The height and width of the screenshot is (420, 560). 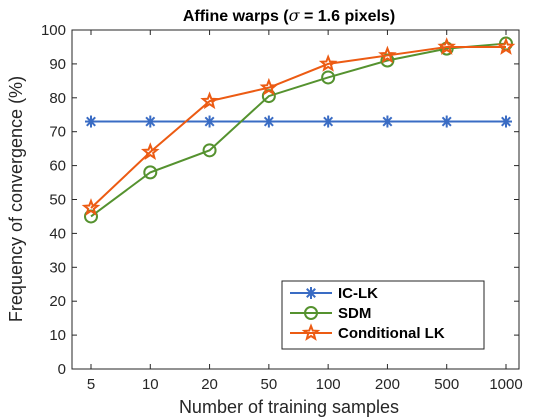 What do you see at coordinates (57, 166) in the screenshot?
I see `y-tick-label: 60` at bounding box center [57, 166].